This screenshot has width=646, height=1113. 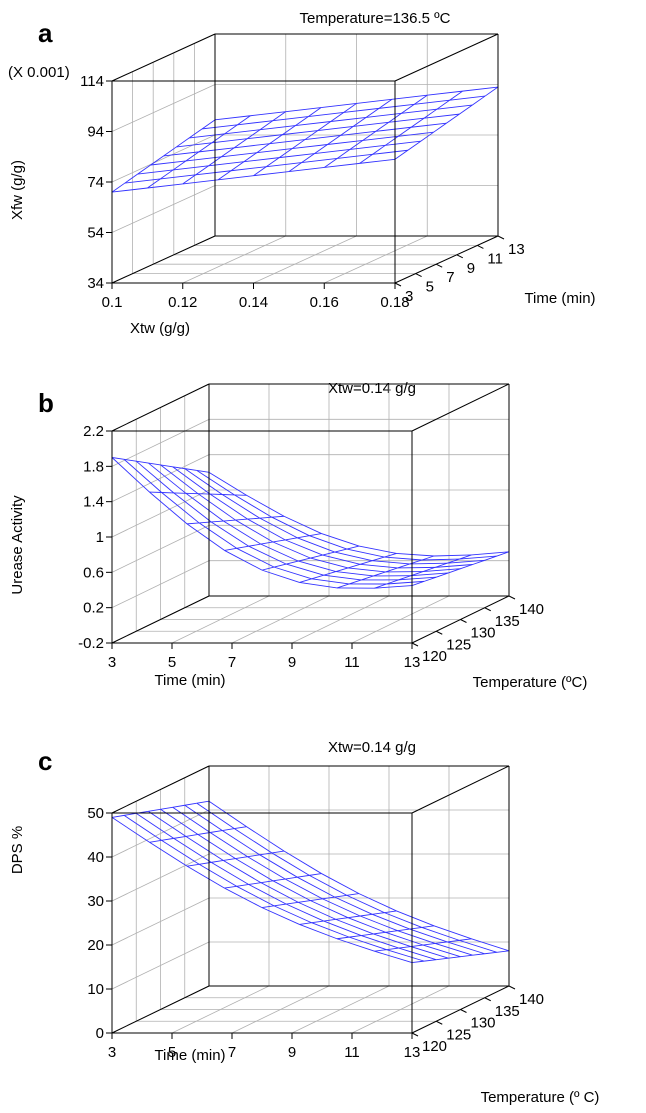 What do you see at coordinates (483, 1023) in the screenshot?
I see `y-tick-label: 130` at bounding box center [483, 1023].